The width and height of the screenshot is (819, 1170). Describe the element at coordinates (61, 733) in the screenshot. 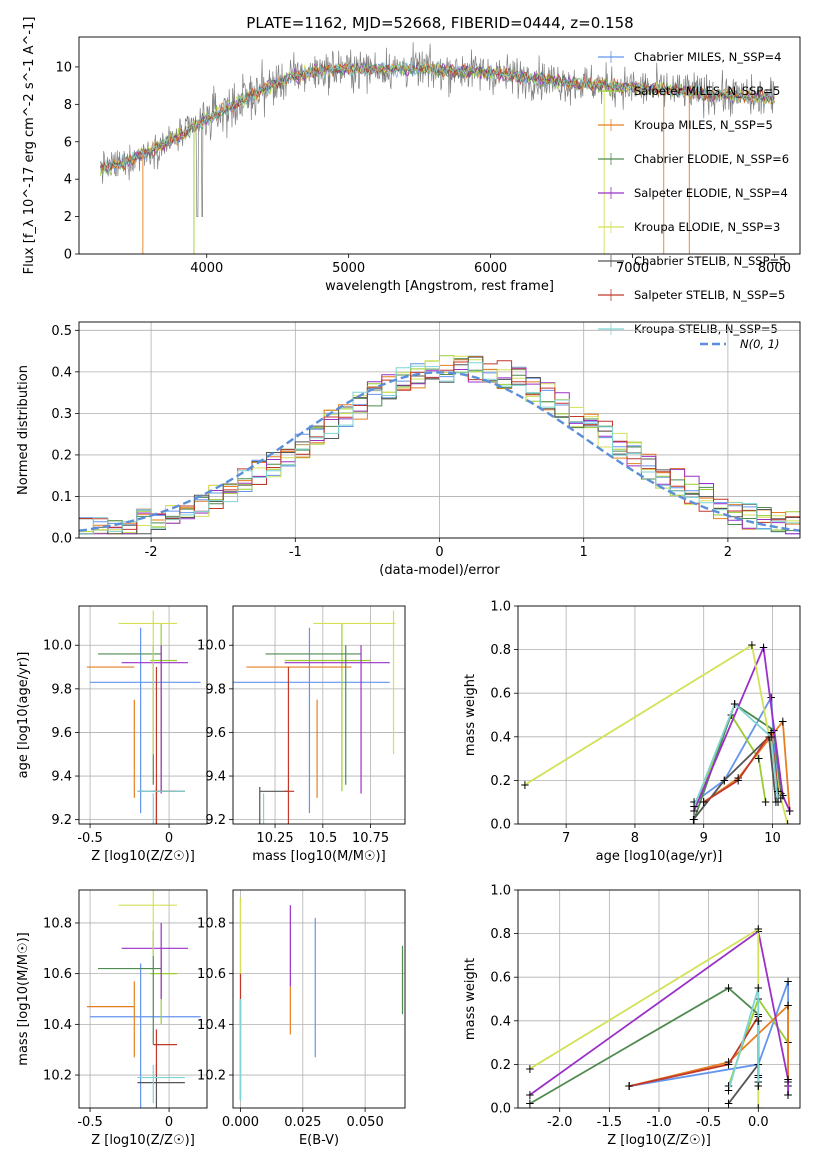

I see `y-tick-label: 9.6` at that location.